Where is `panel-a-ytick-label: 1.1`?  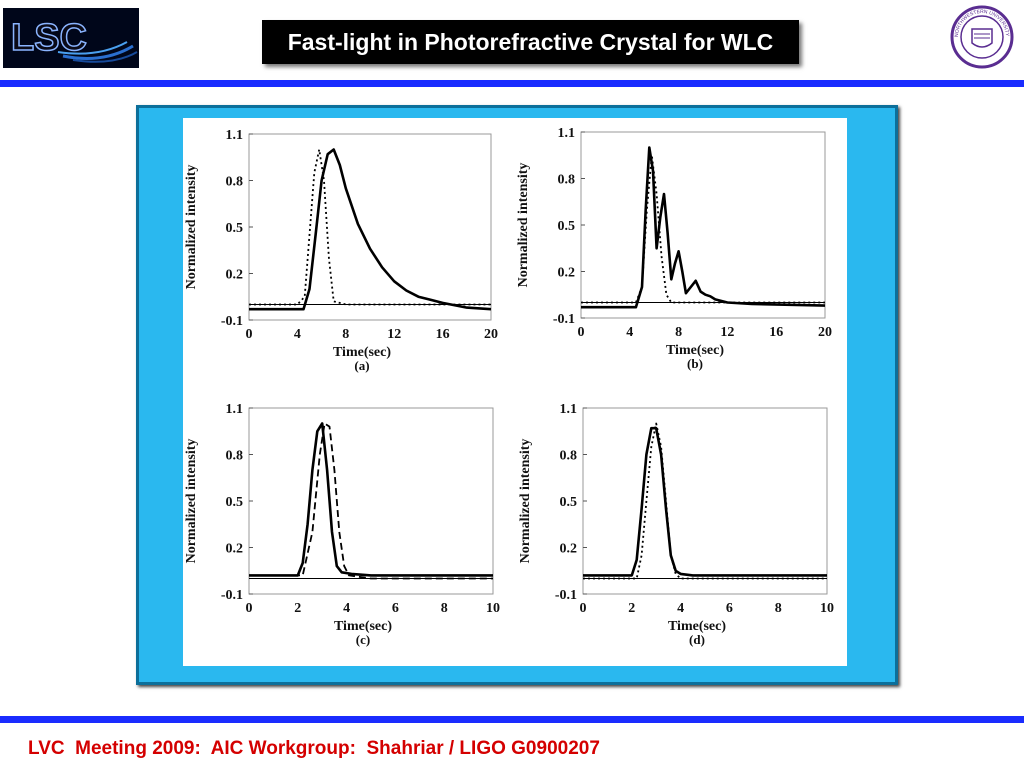
panel-a-ytick-label: 1.1 is located at coordinates (235, 135).